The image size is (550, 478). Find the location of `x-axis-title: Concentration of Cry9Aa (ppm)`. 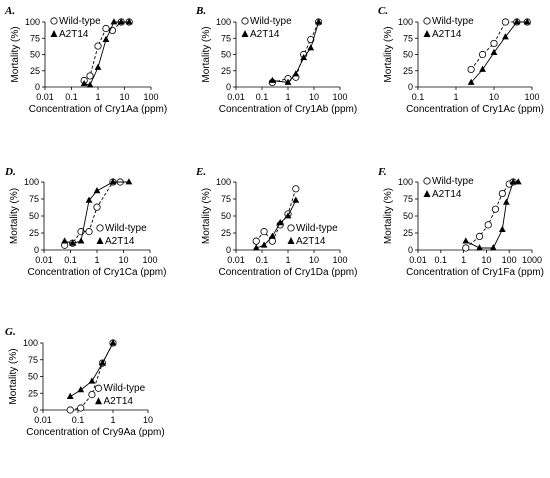

x-axis-title: Concentration of Cry9Aa (ppm) is located at coordinates (95, 432).